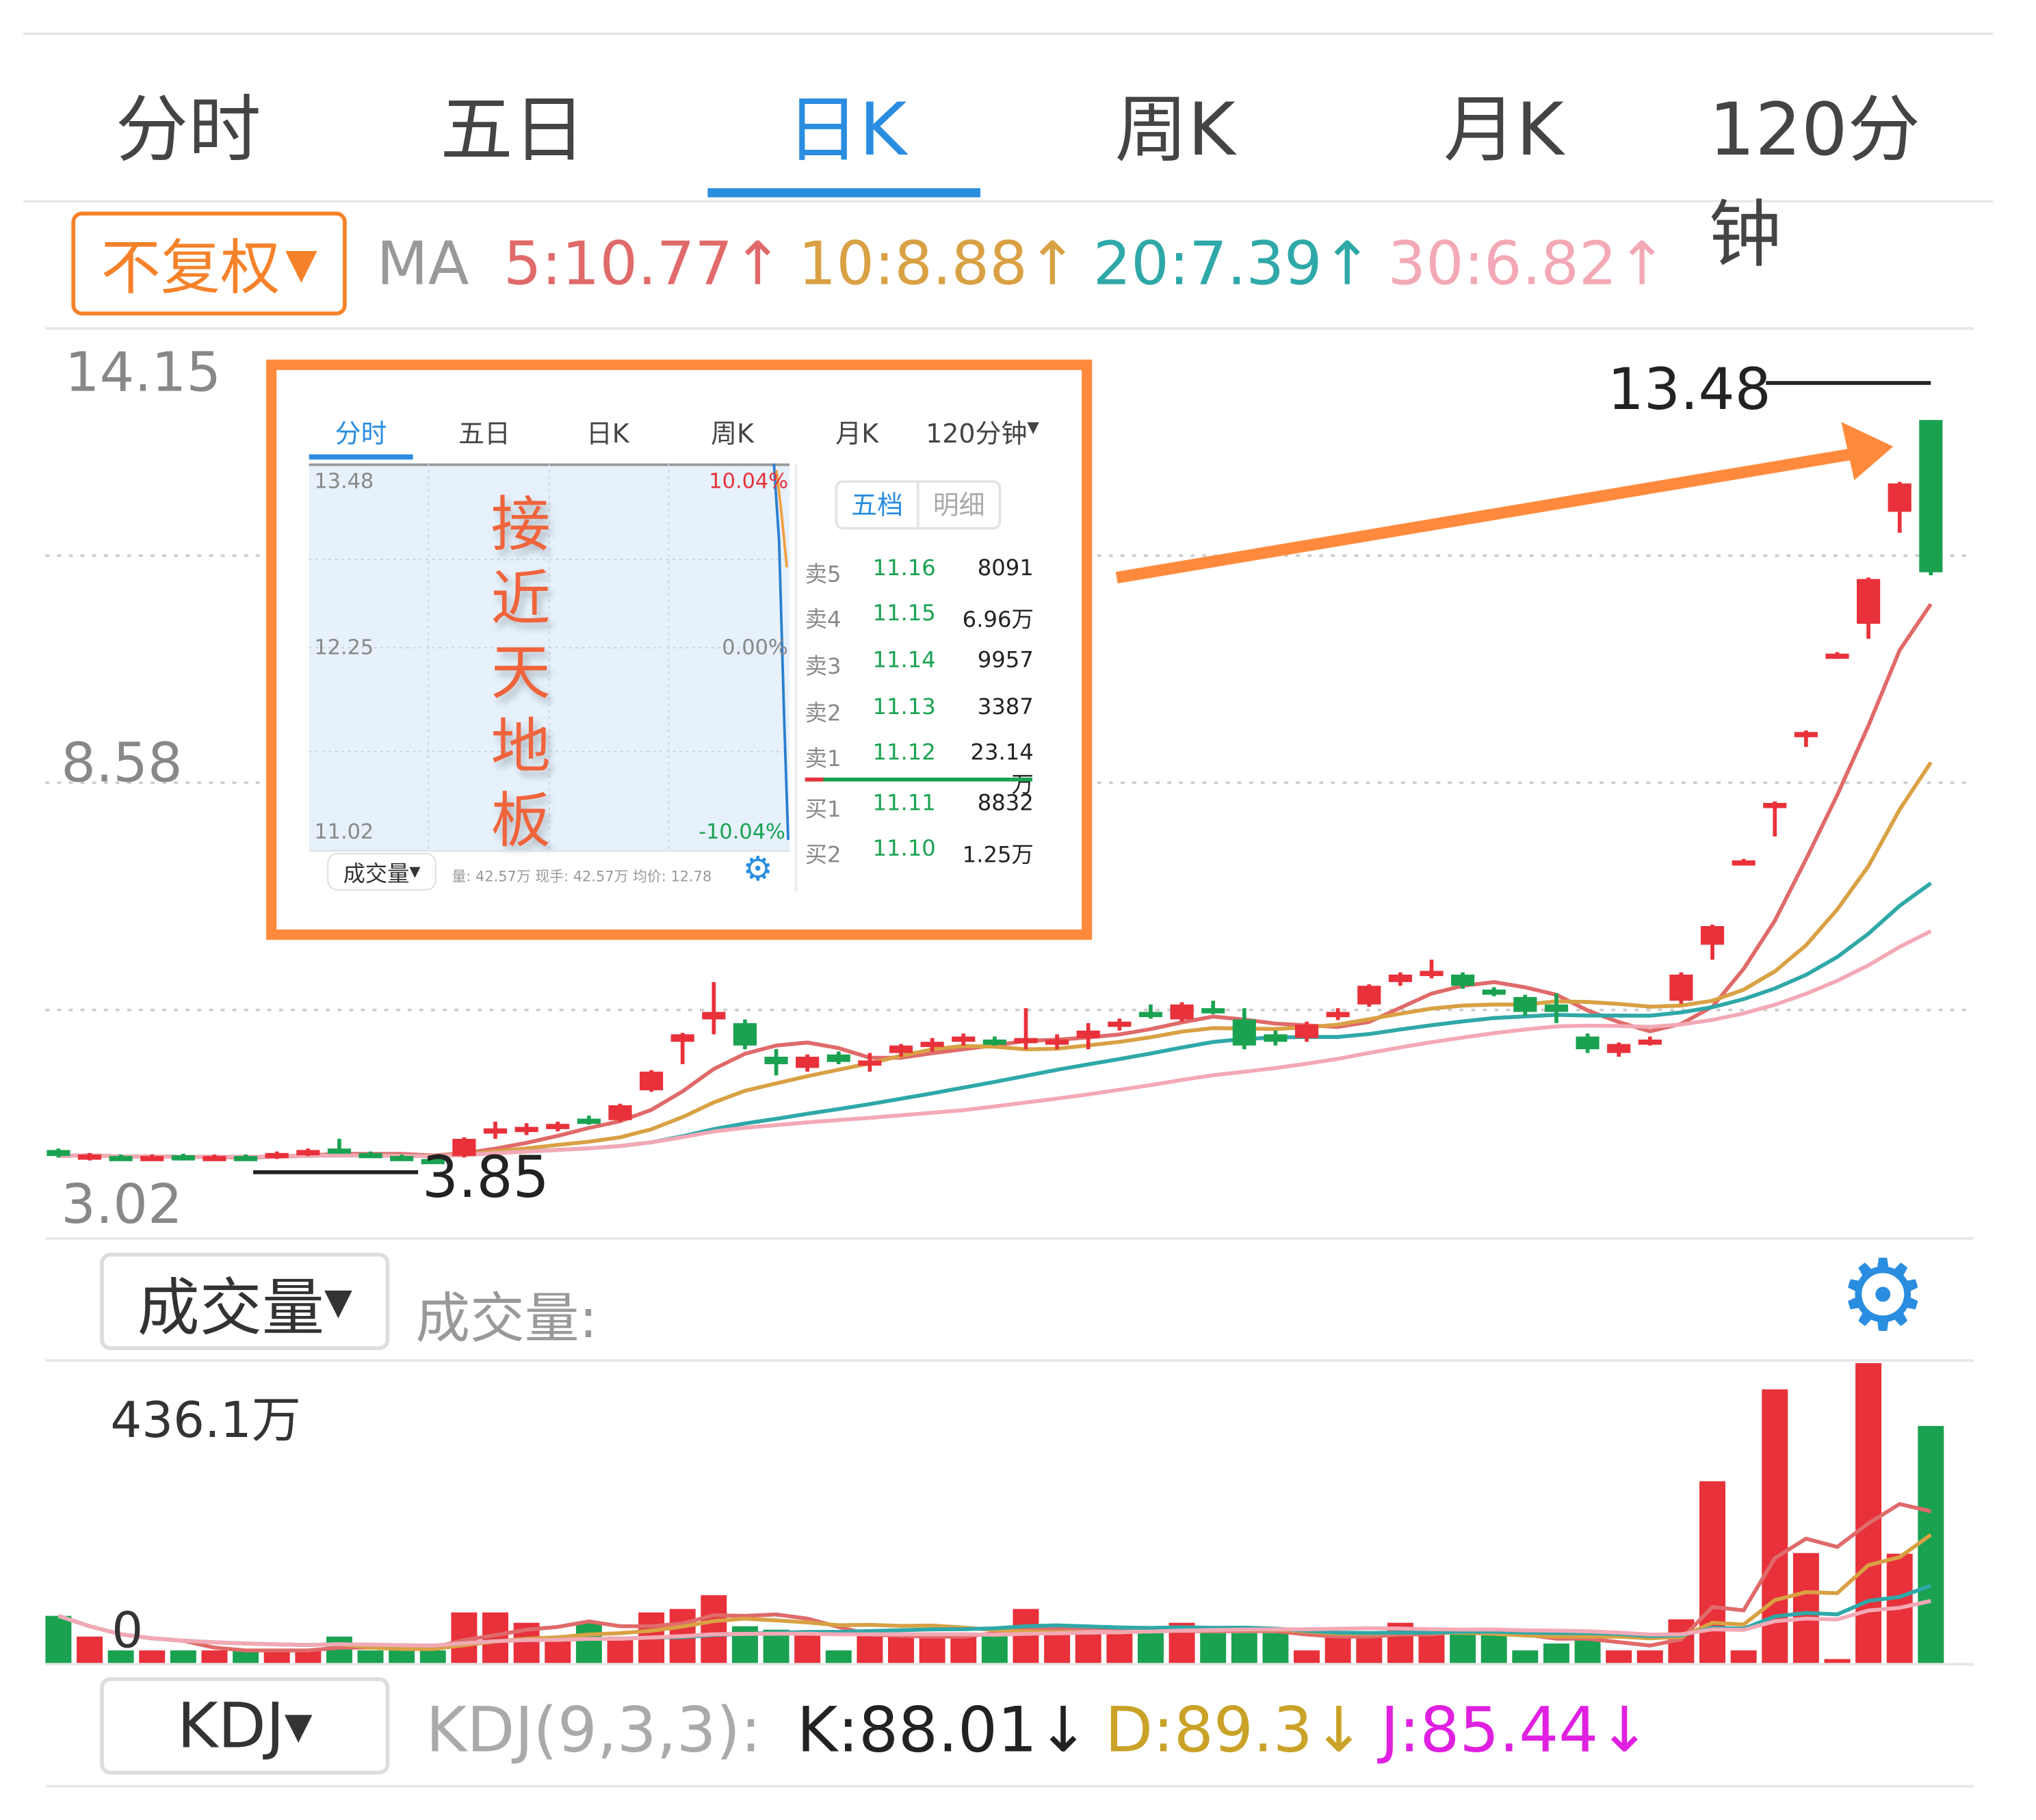 The width and height of the screenshot is (2036, 1820). What do you see at coordinates (998, 620) in the screenshot?
I see `order-volume: 6.96万` at bounding box center [998, 620].